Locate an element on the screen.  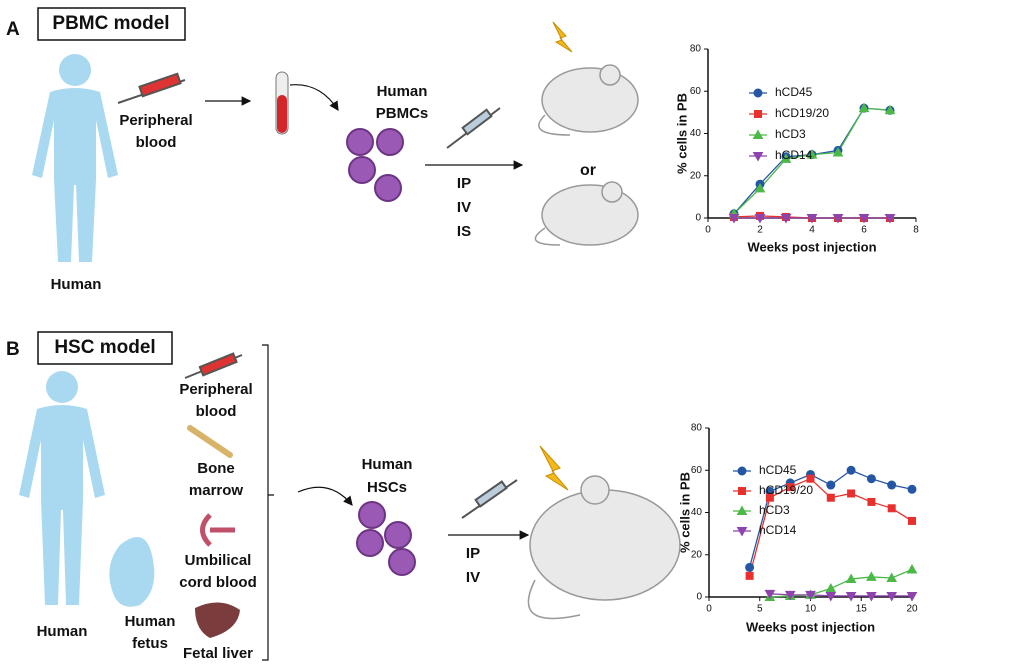
source-label: Peripheral is located at coordinates (215, 389).